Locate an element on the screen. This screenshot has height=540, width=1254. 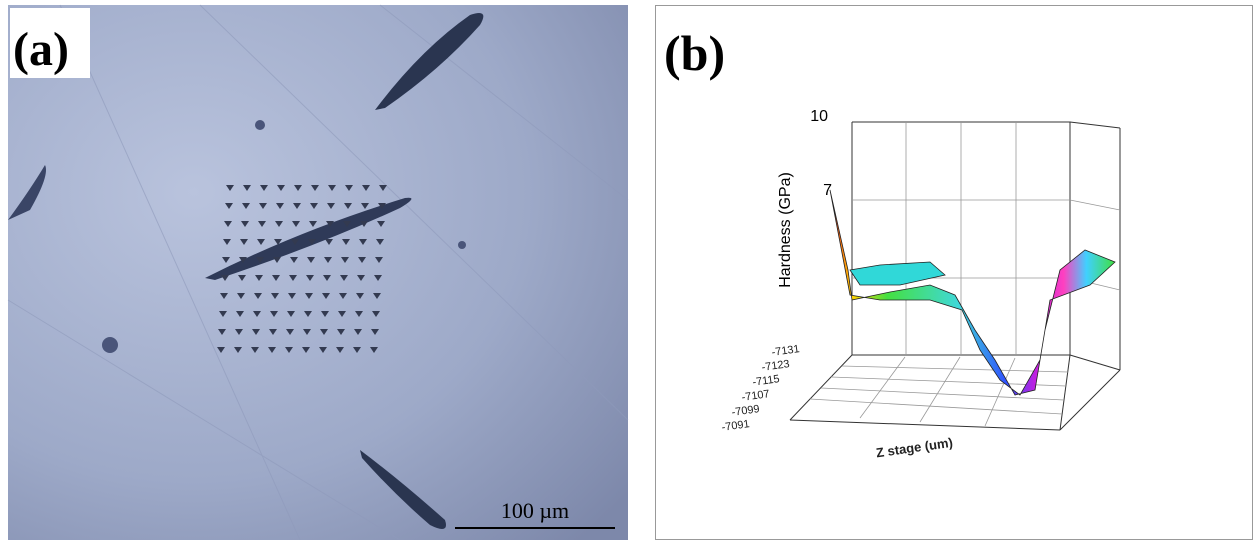
y-ticks: -7131-7123-7115-7107-7099-7091 is located at coordinates (761, 388).